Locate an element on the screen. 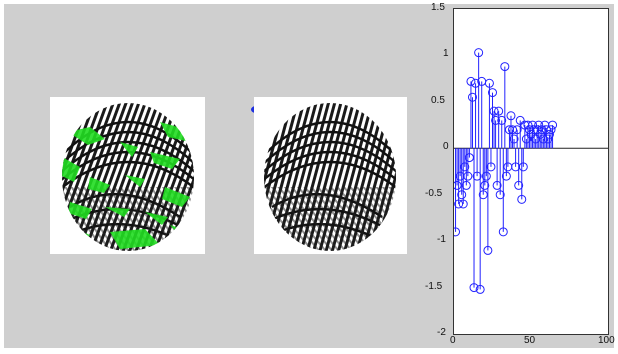 This screenshot has height=354, width=618. y-tick-label: 0 is located at coordinates (446, 147).